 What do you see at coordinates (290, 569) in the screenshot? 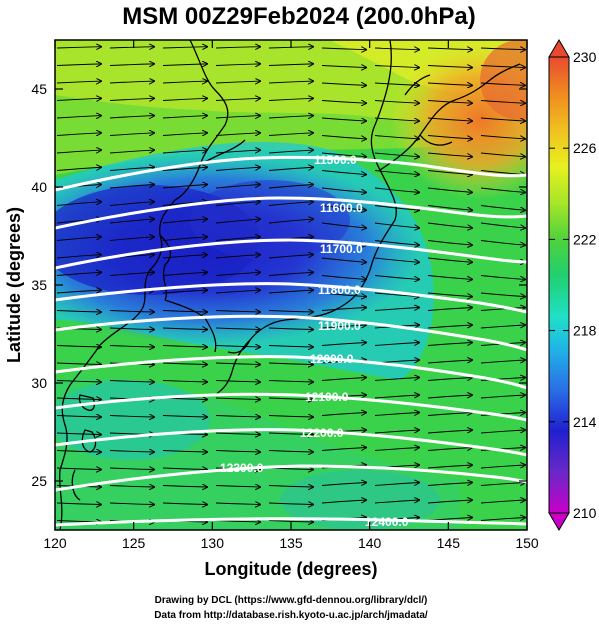
I see `x-axis-label: Longitude (degrees)` at bounding box center [290, 569].